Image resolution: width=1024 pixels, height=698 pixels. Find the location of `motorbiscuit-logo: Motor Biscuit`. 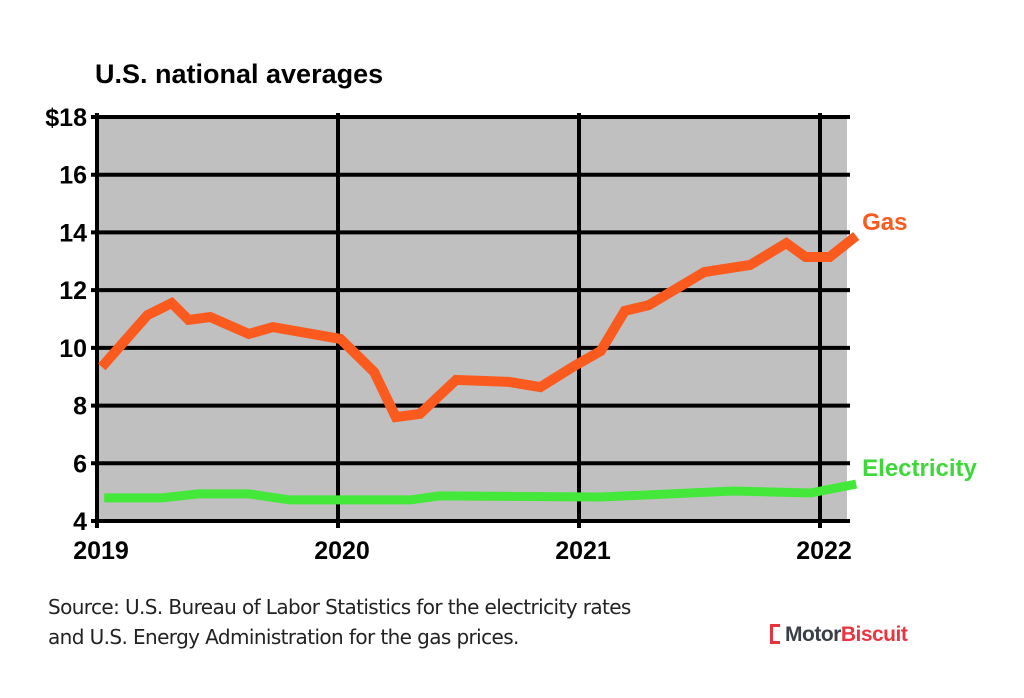

motorbiscuit-logo: Motor Biscuit is located at coordinates (839, 635).